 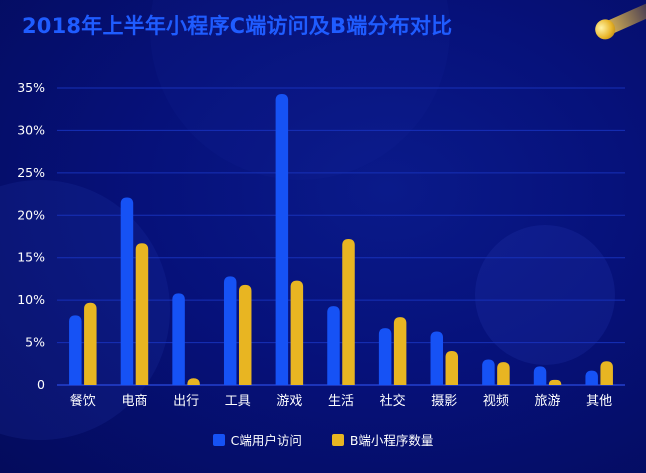 I want to click on y-tick-label: 5%, so click(x=35, y=342).